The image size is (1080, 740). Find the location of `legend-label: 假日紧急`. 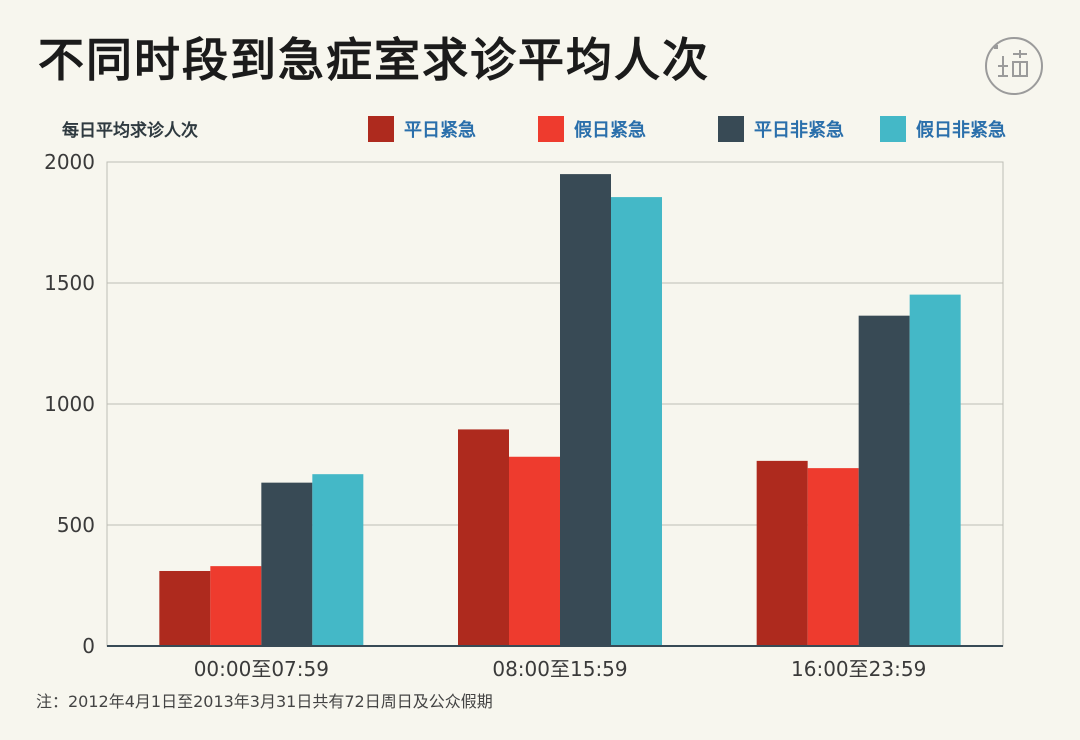

legend-label: 假日紧急 is located at coordinates (610, 130).